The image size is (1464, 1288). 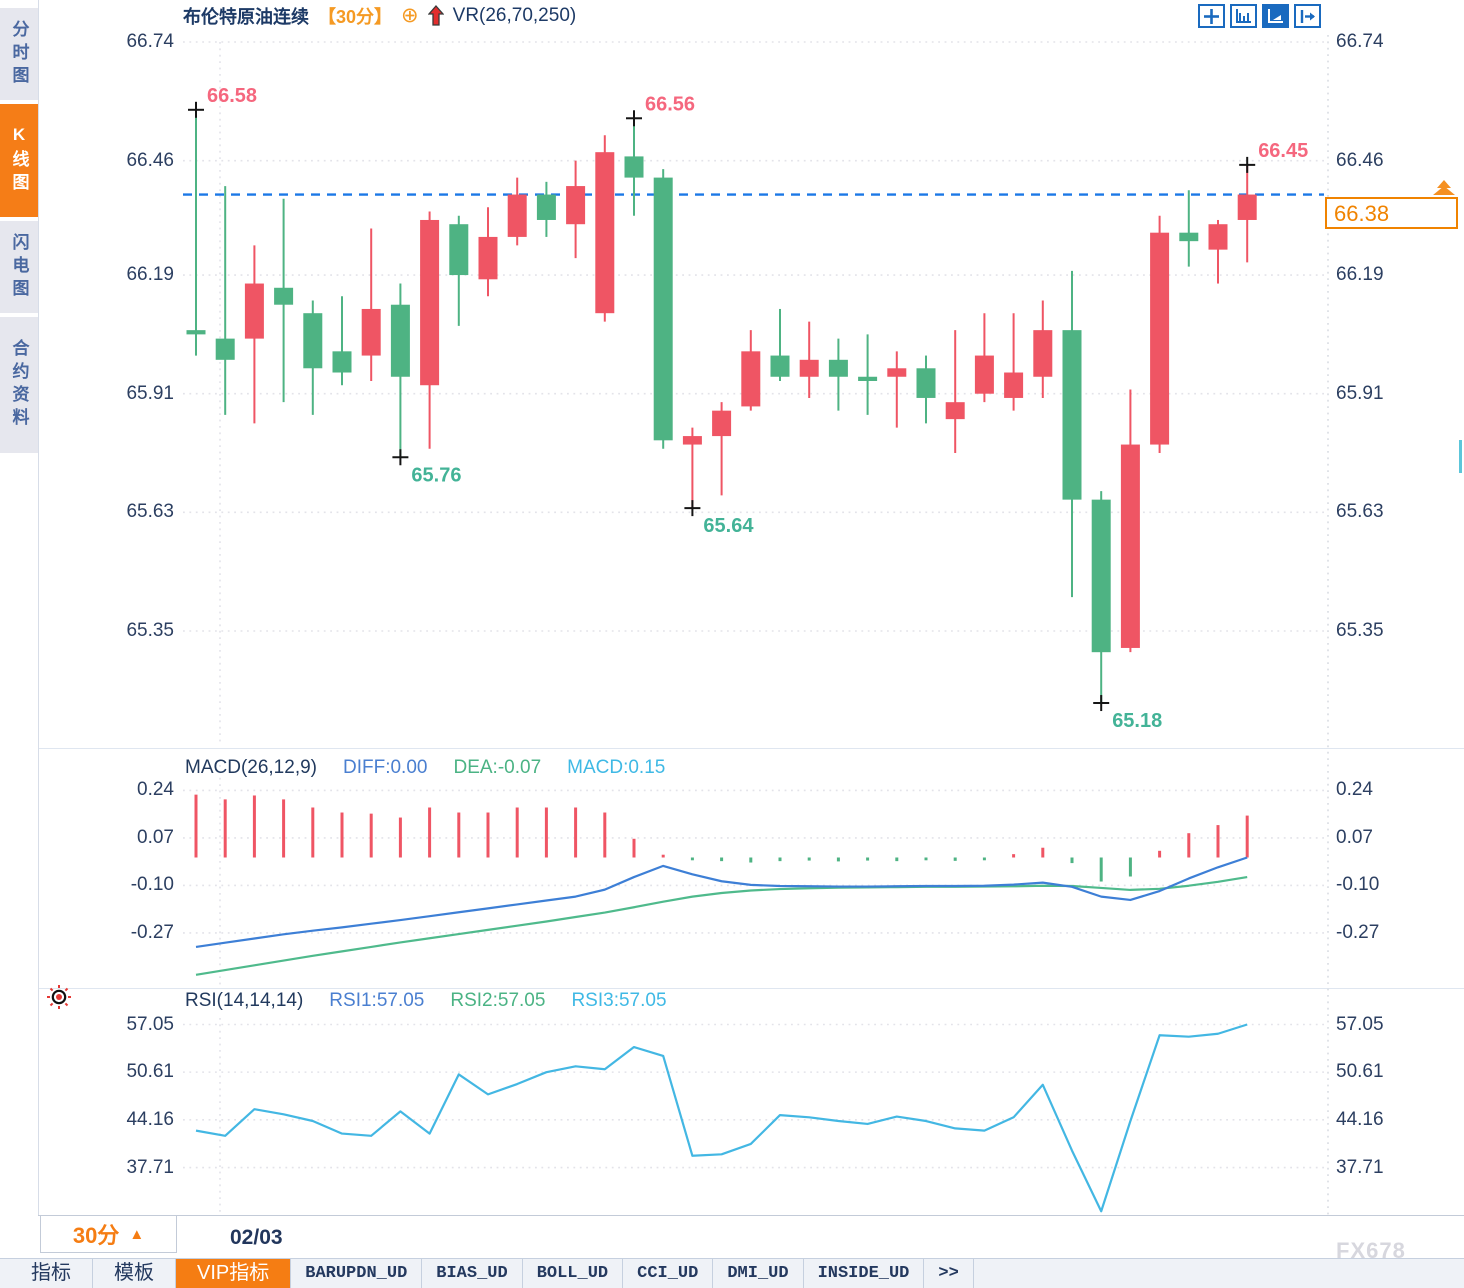 What do you see at coordinates (1354, 837) in the screenshot?
I see `macd-tick-right-1: 0.07` at bounding box center [1354, 837].